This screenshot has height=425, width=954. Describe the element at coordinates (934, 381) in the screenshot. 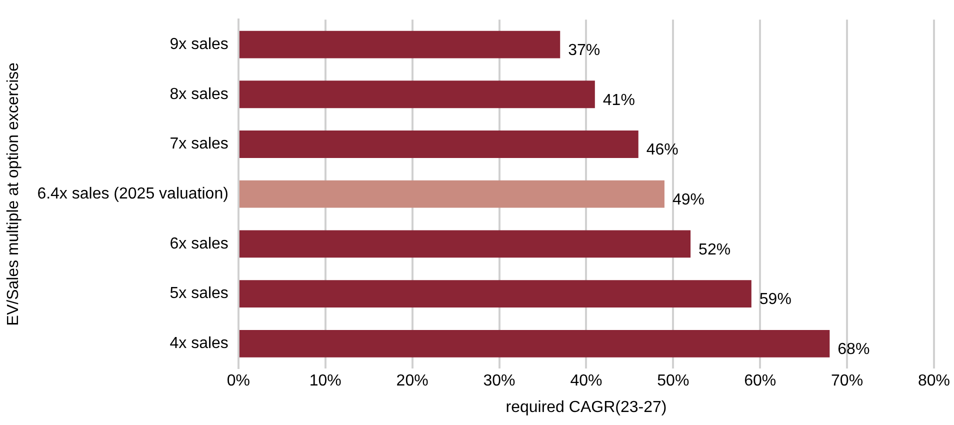

I see `x-tick-label: 80%` at that location.